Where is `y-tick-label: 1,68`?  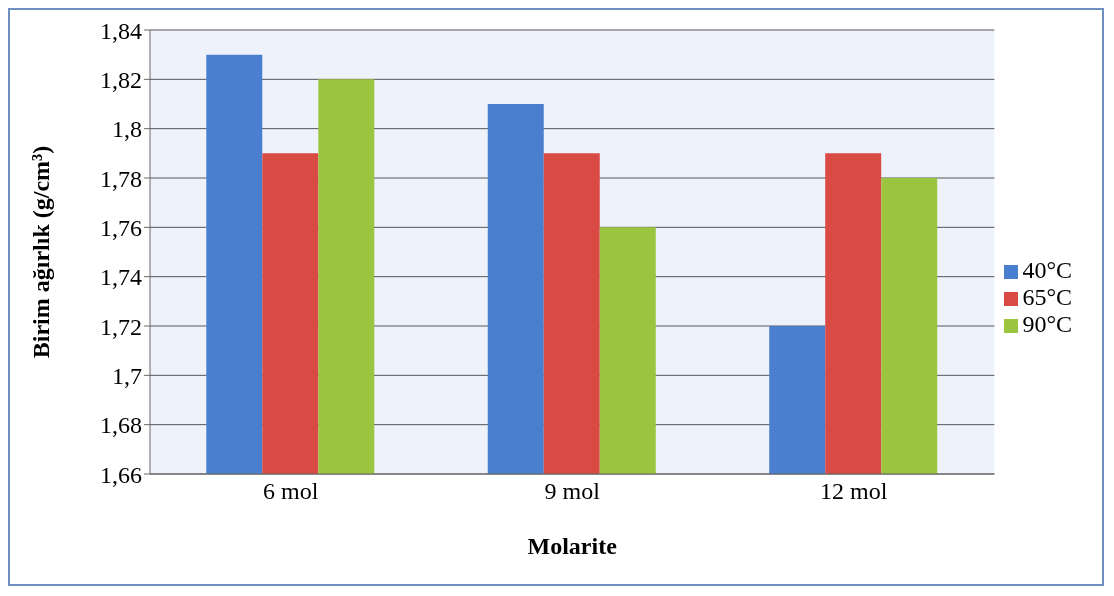 y-tick-label: 1,68 is located at coordinates (121, 425).